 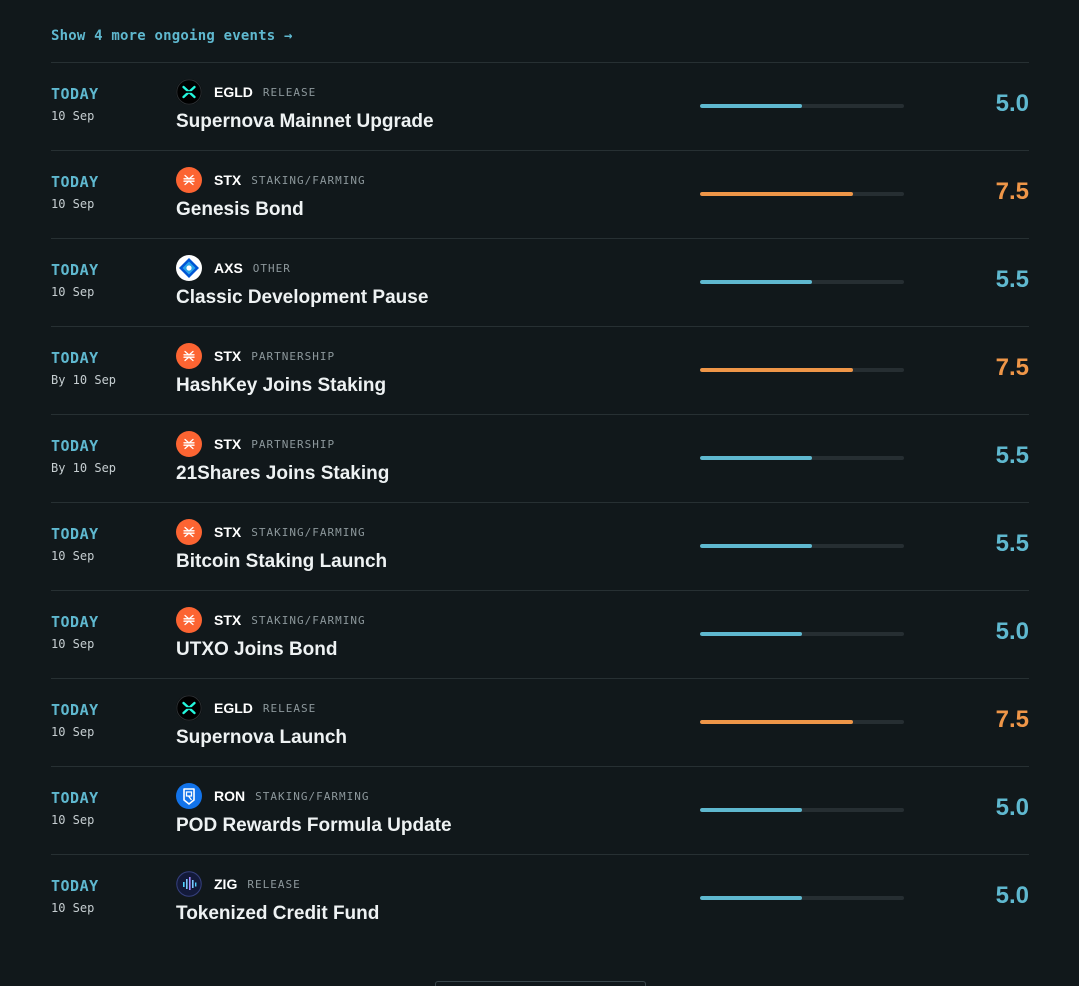 I want to click on event-title: UTXO Joins Bond, so click(x=257, y=649).